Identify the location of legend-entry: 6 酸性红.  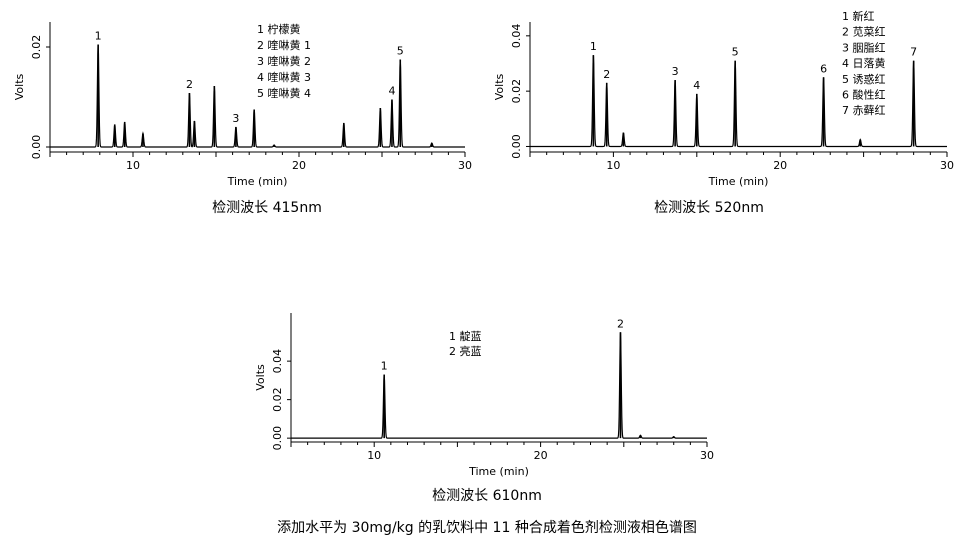
(864, 95).